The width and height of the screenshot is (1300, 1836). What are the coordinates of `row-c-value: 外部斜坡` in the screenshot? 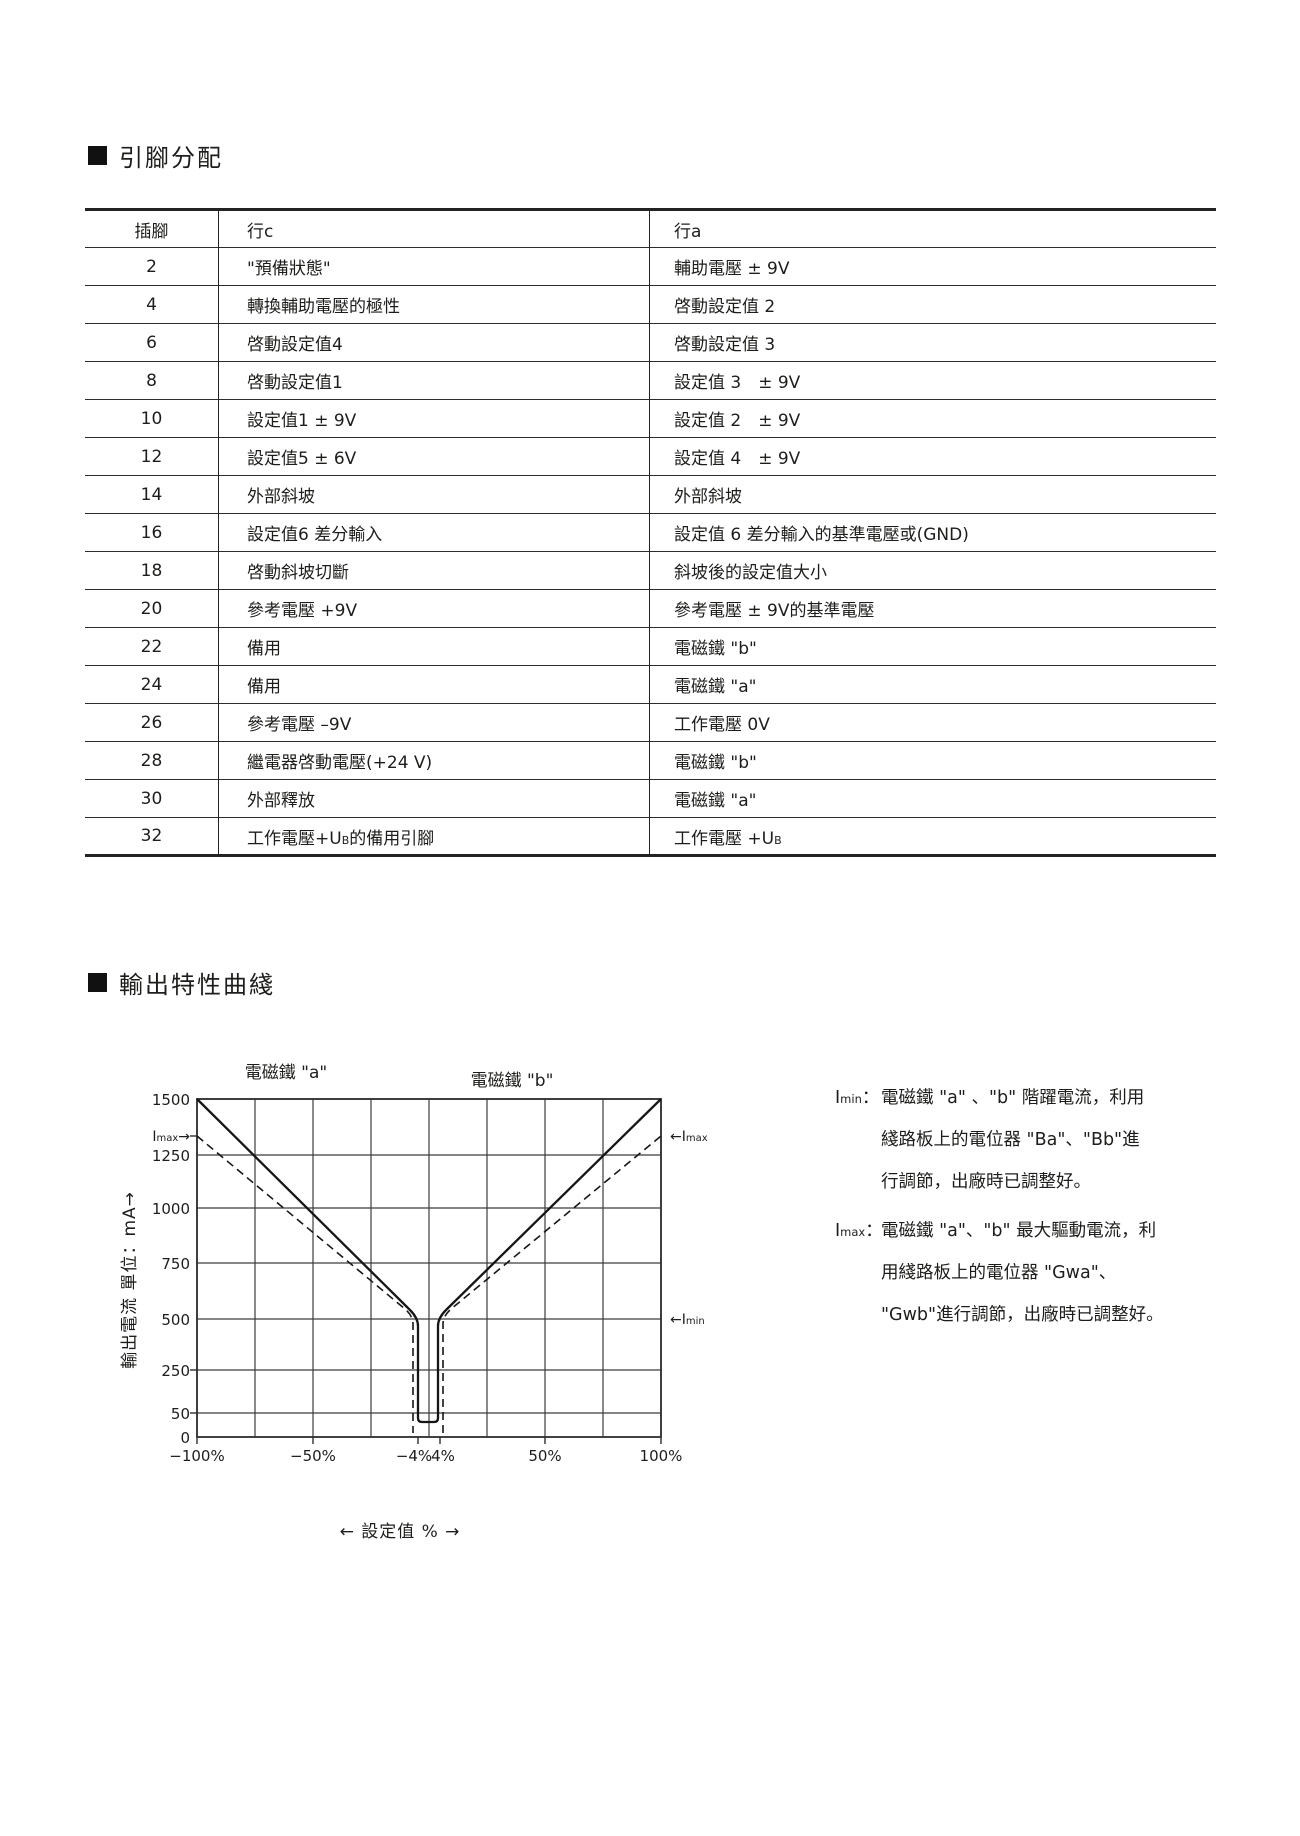 It's located at (434, 494).